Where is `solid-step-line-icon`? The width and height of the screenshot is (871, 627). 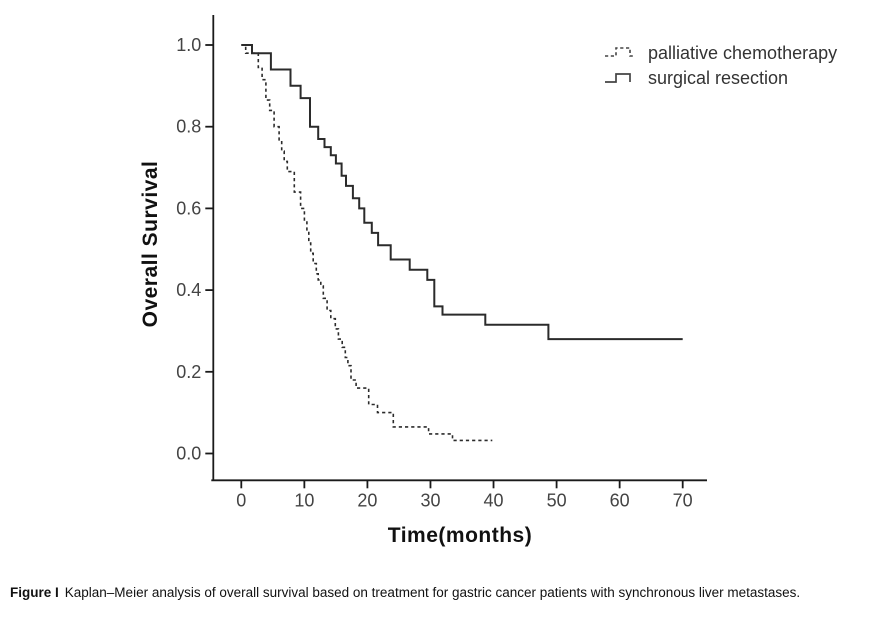 solid-step-line-icon is located at coordinates (618, 78).